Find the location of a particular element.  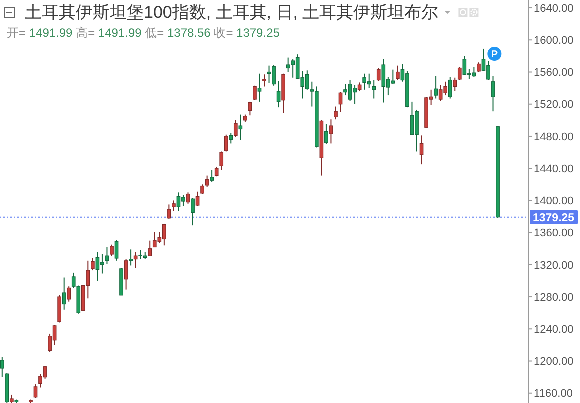

text: 开= 1491.99 高= 1491.99 低= 1378.56 收= 1379.25 is located at coordinates (143, 33).